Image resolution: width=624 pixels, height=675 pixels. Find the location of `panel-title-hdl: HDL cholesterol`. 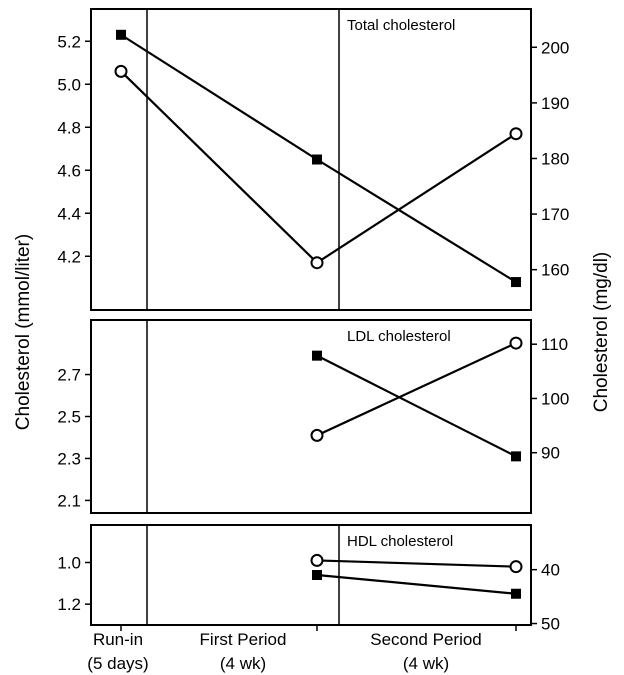

panel-title-hdl: HDL cholesterol is located at coordinates (400, 541).